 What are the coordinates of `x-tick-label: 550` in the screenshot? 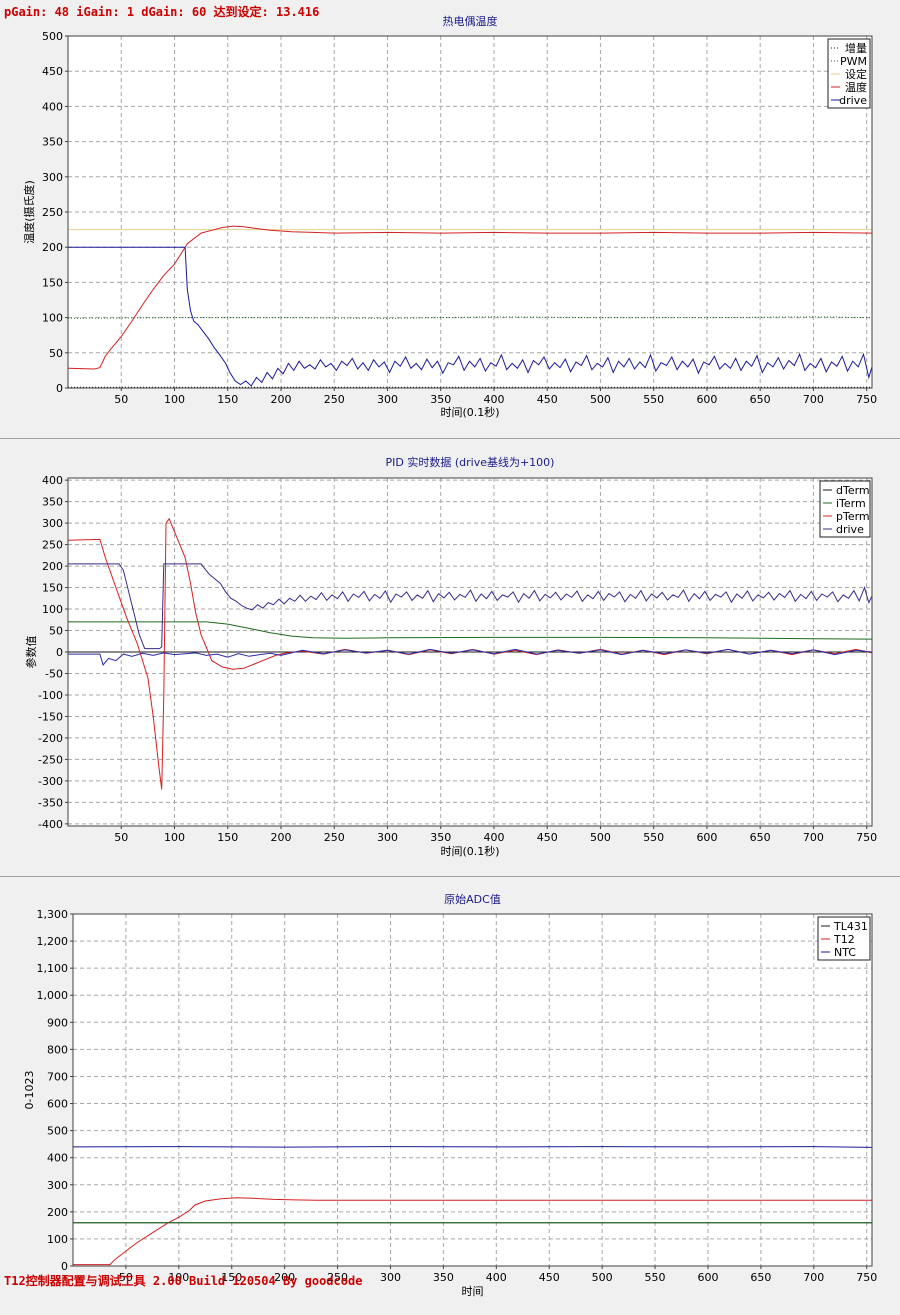 It's located at (653, 399).